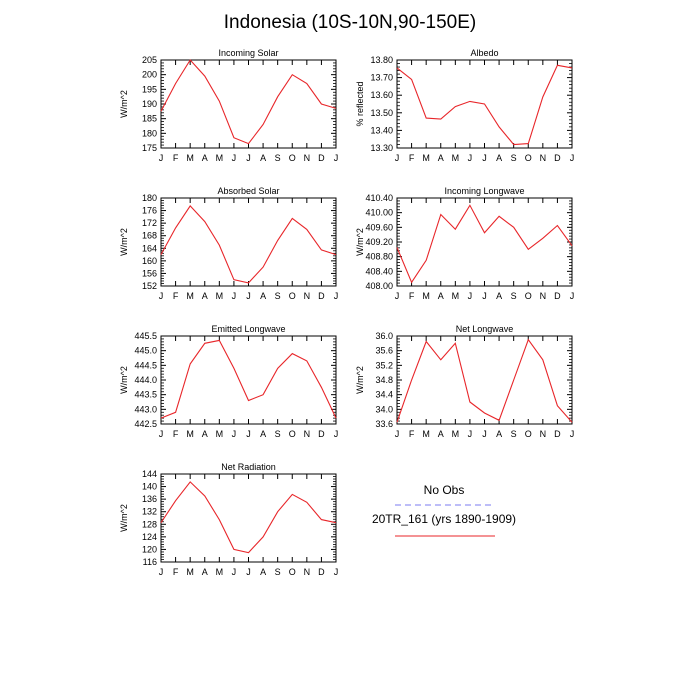  I want to click on y-tick-label: 128, so click(149, 524).